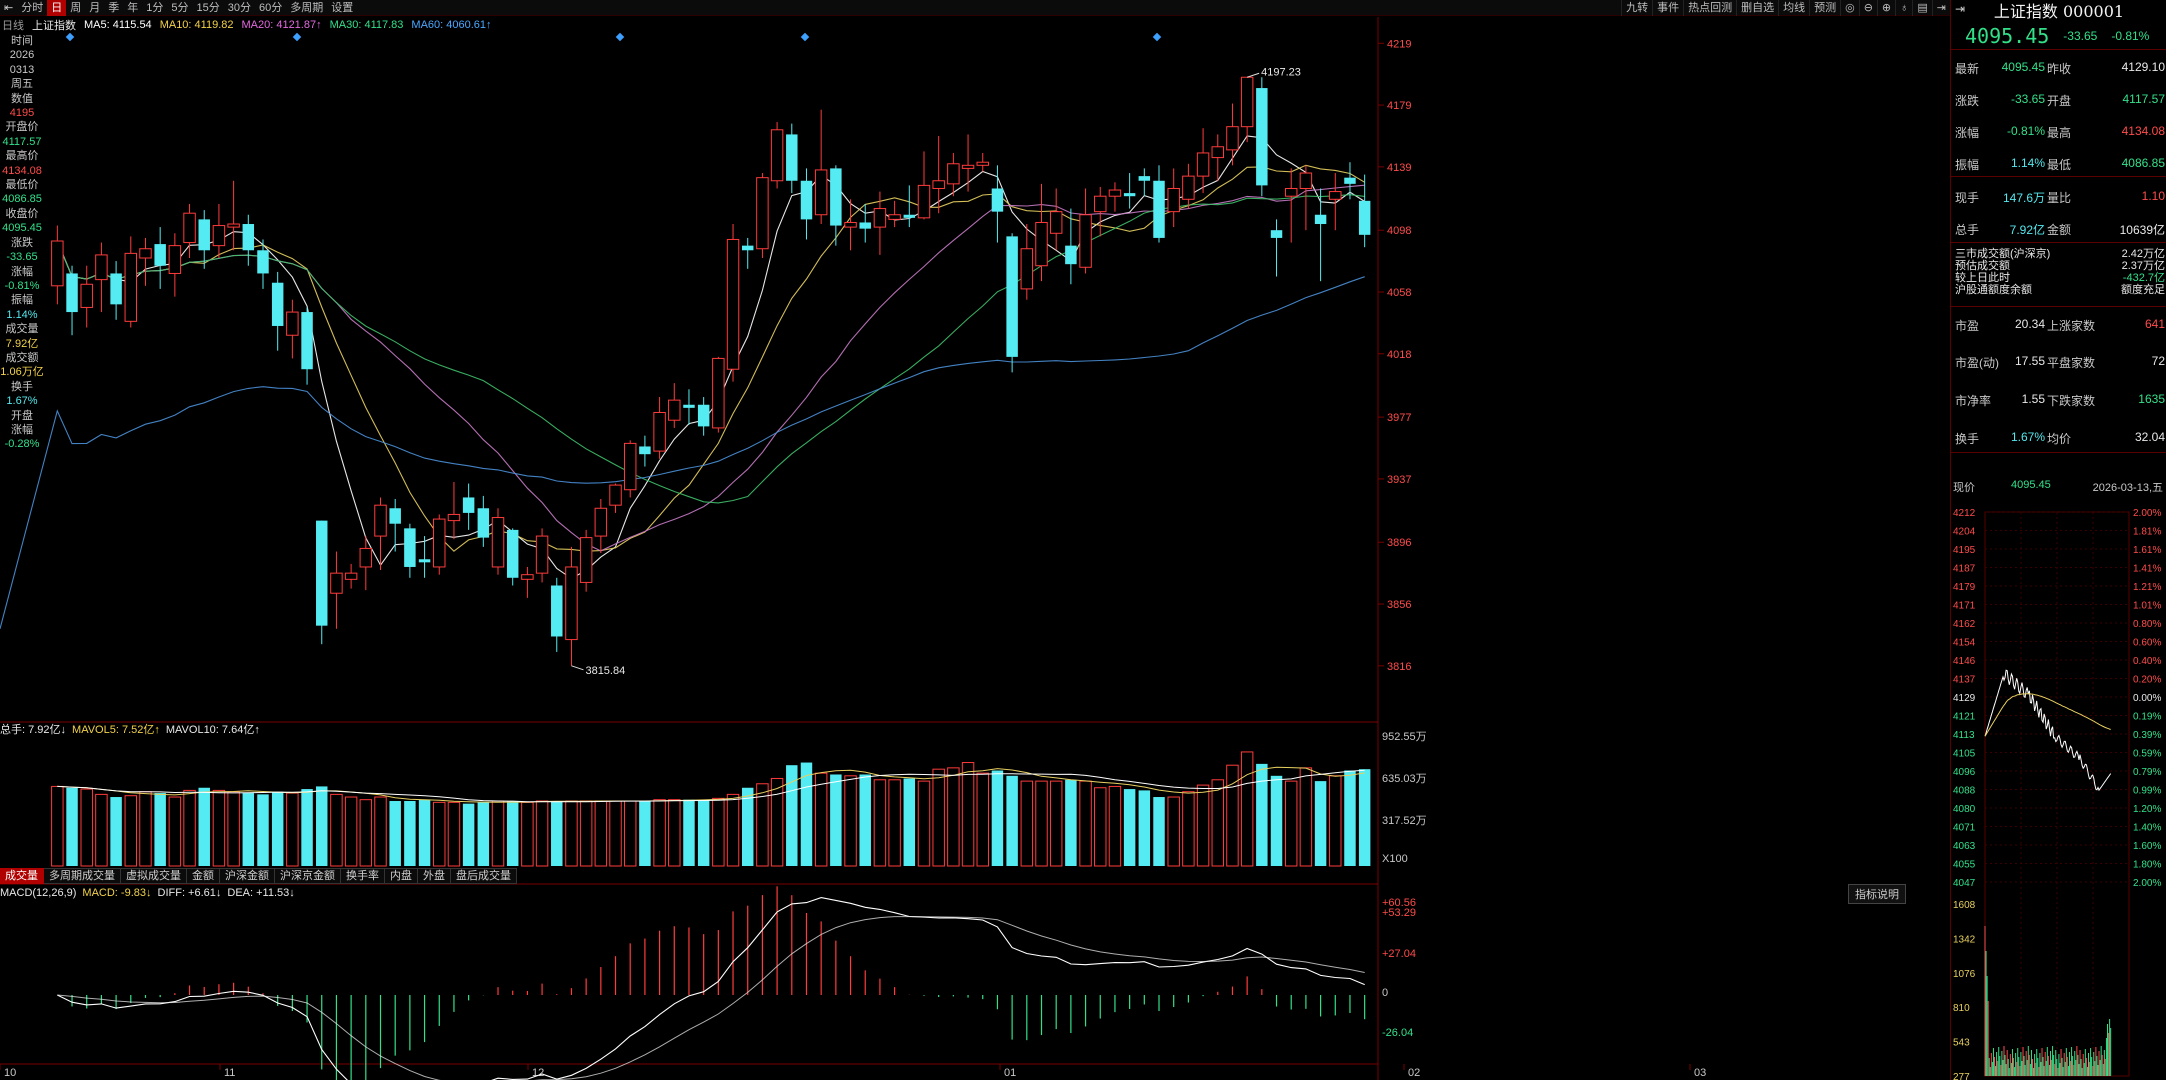 Image resolution: width=2166 pixels, height=1080 pixels. Describe the element at coordinates (401, 876) in the screenshot. I see `volume-tab-7: 内盘` at that location.